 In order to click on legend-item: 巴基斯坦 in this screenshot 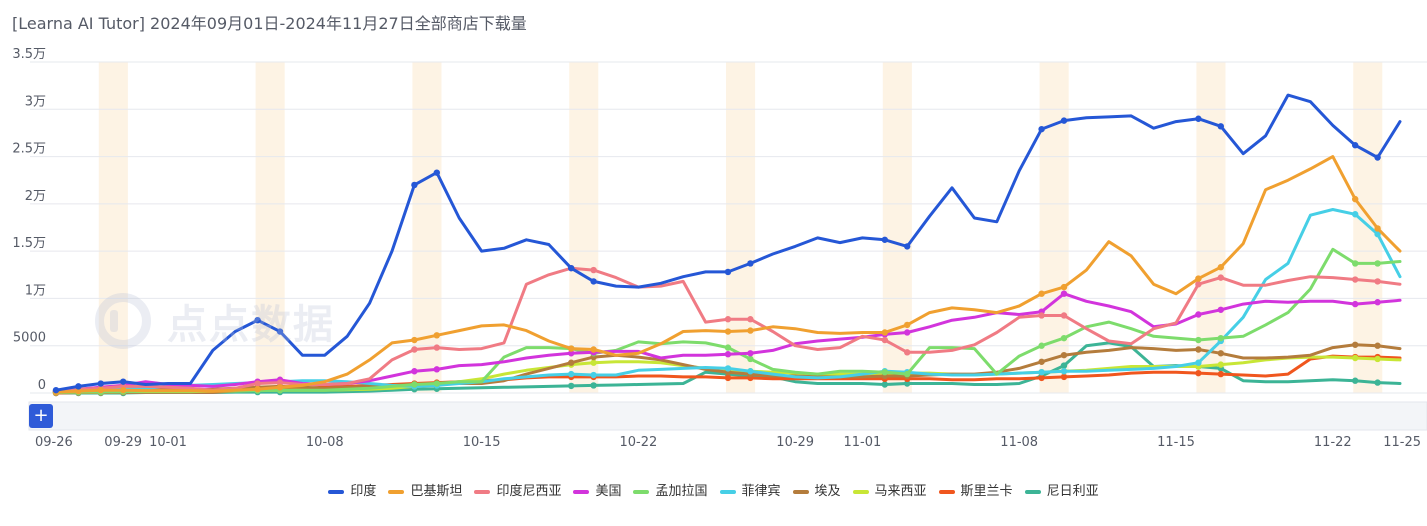, I will do `click(425, 489)`.